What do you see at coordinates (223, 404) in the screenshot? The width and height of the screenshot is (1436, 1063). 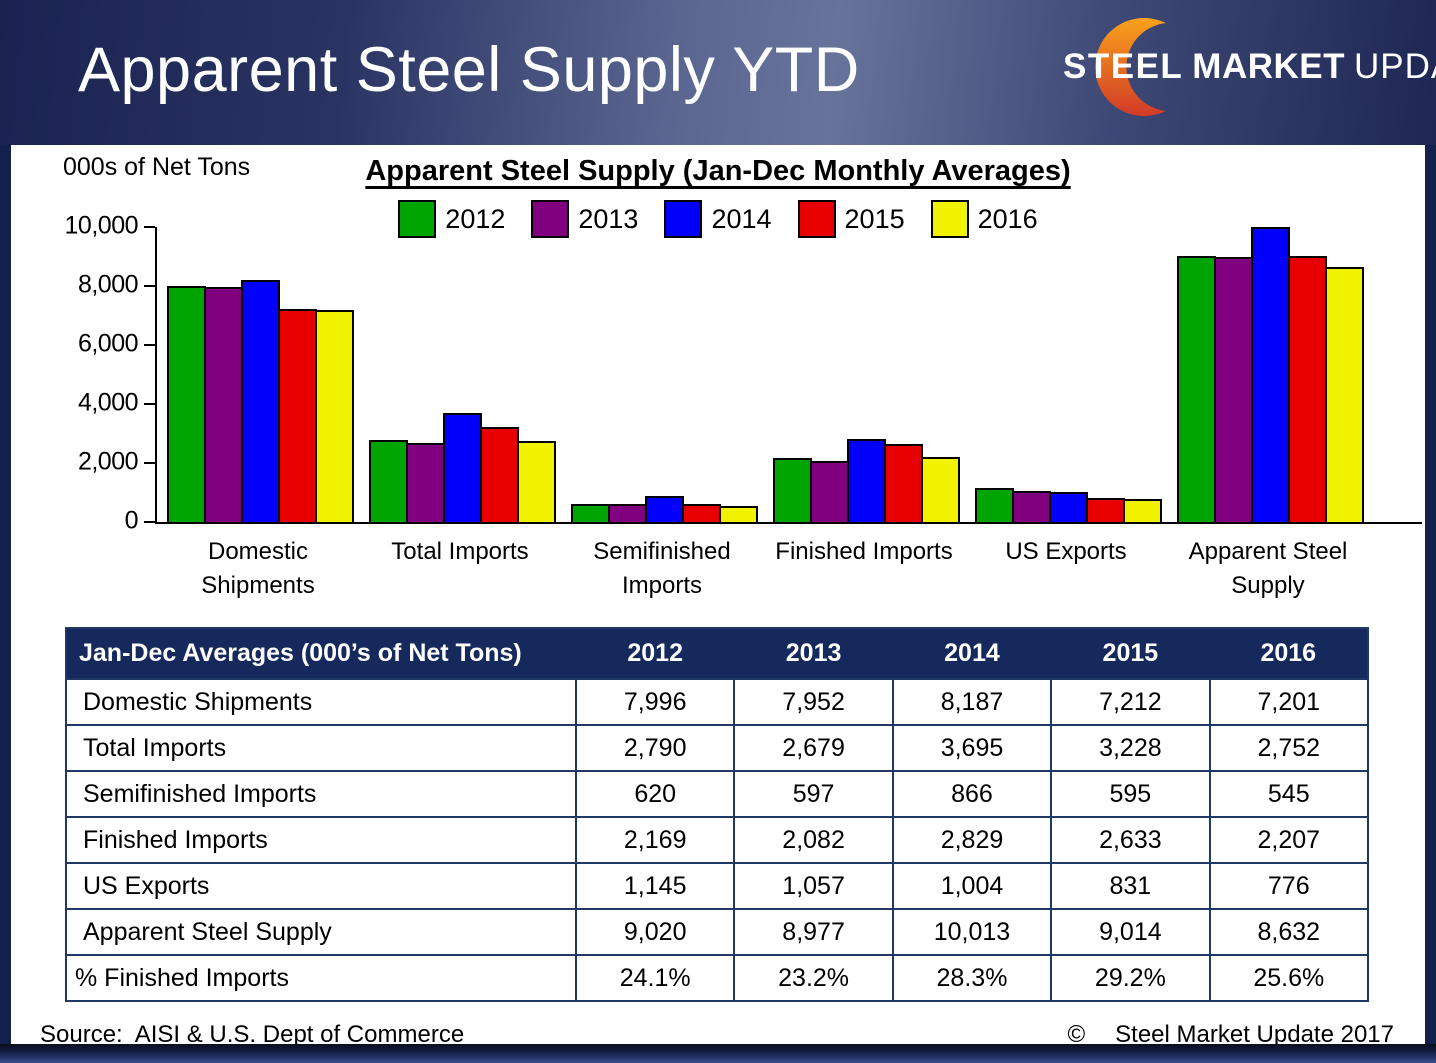 I see `bar-2013-domestic-shipments` at bounding box center [223, 404].